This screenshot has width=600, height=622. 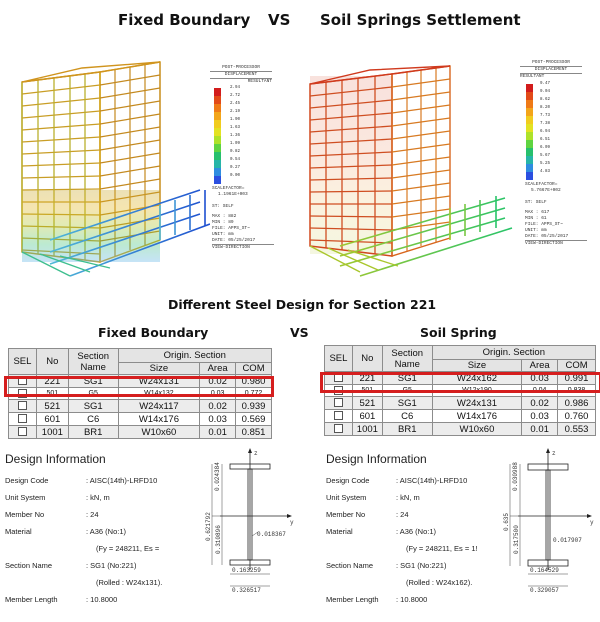 What do you see at coordinates (52, 432) in the screenshot?
I see `cell-no: 1001` at bounding box center [52, 432].